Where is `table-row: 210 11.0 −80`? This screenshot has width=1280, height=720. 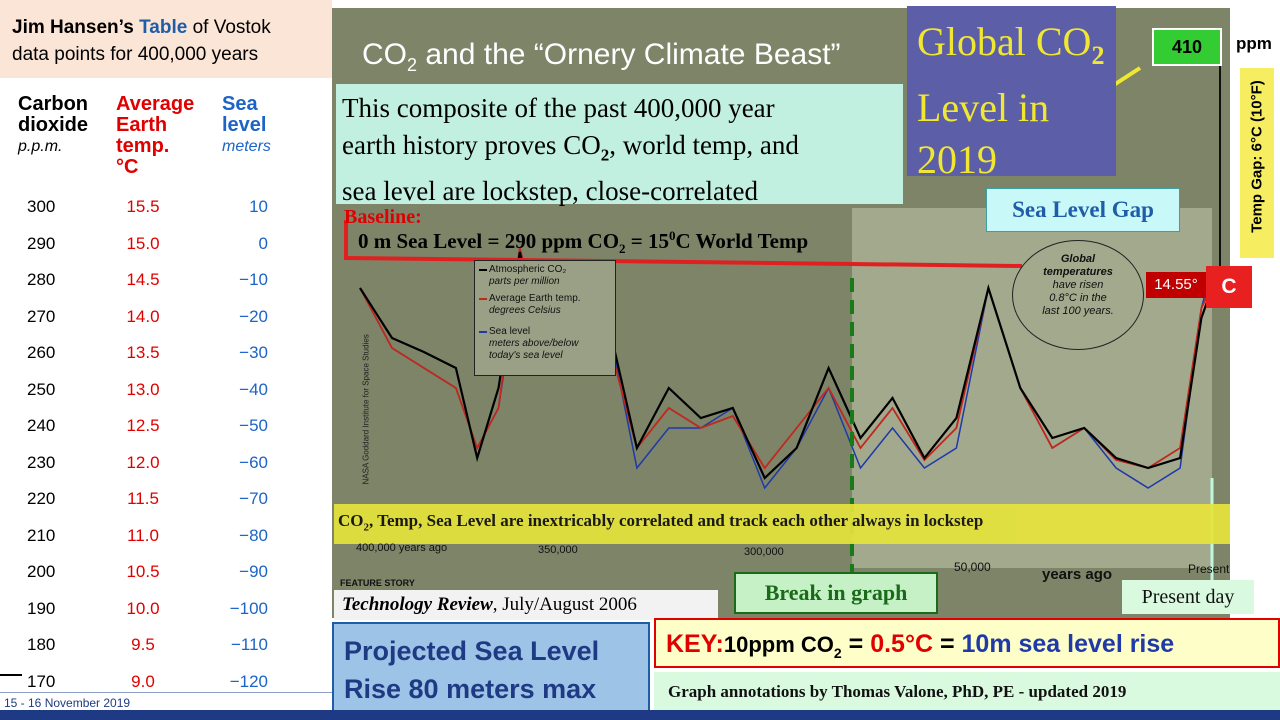
table-row: 210 11.0 −80 is located at coordinates (150, 541).